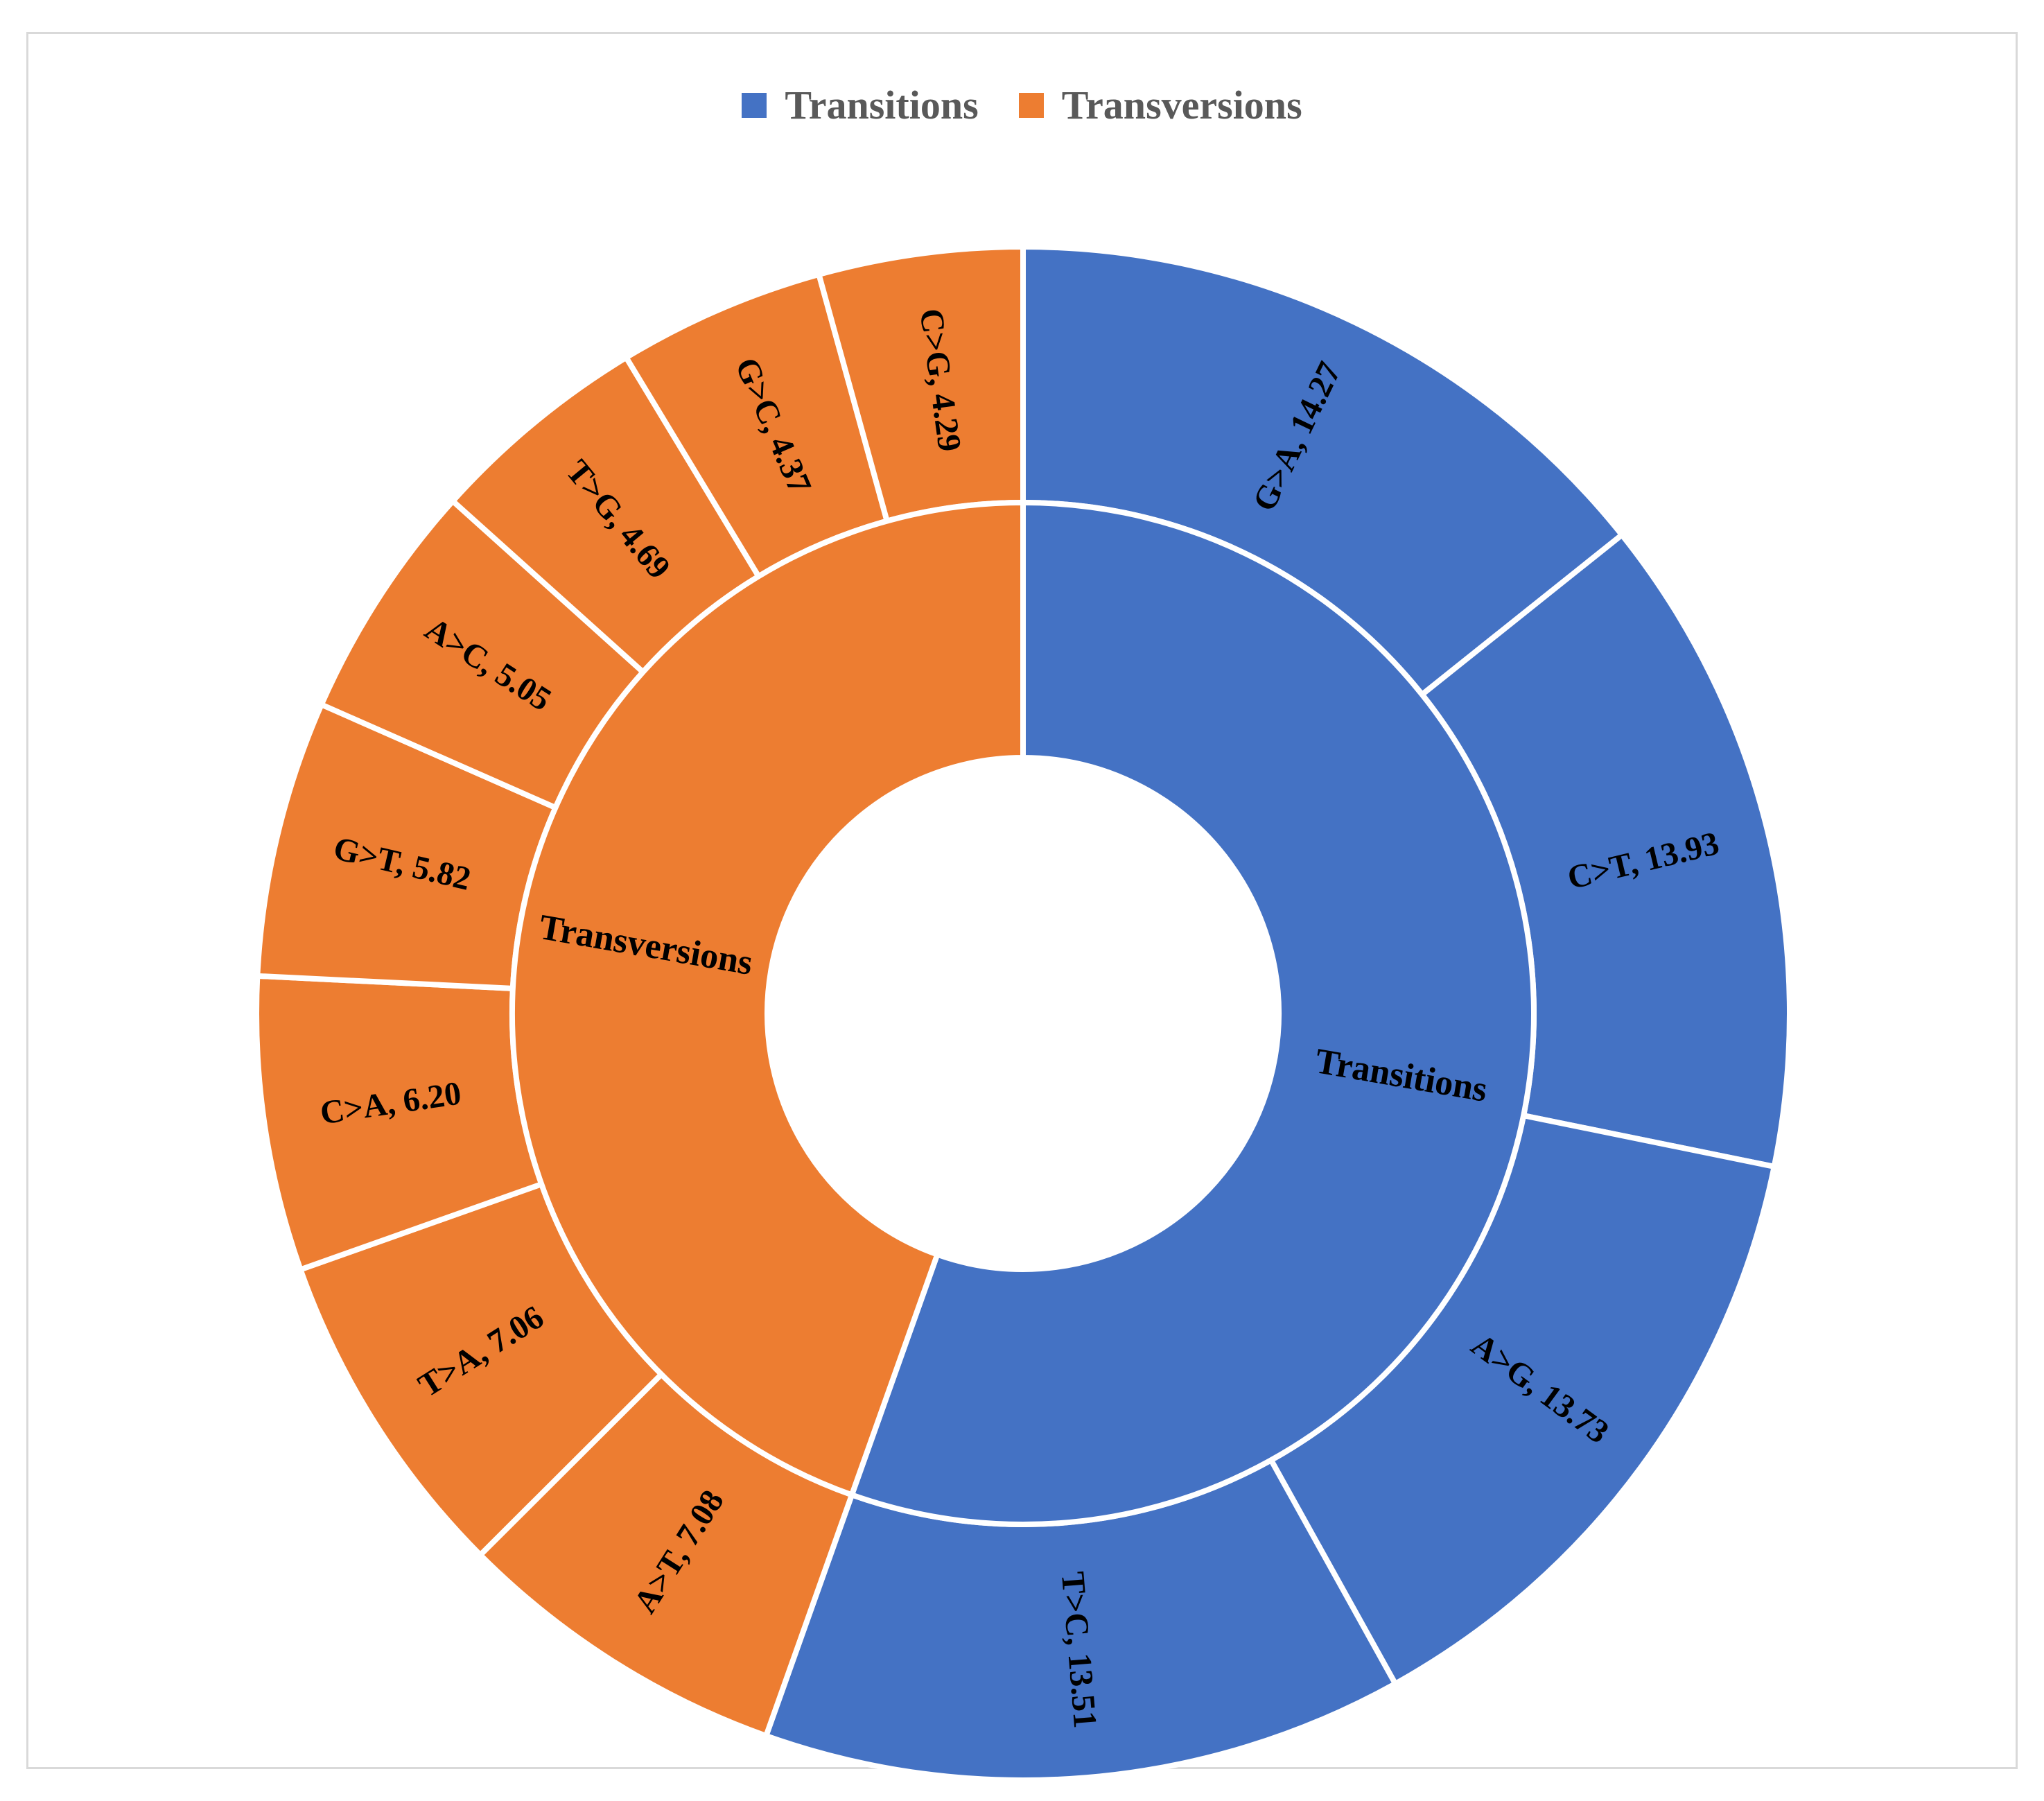 This screenshot has width=2044, height=1801. What do you see at coordinates (754, 105) in the screenshot?
I see `legend-swatch-transitions` at bounding box center [754, 105].